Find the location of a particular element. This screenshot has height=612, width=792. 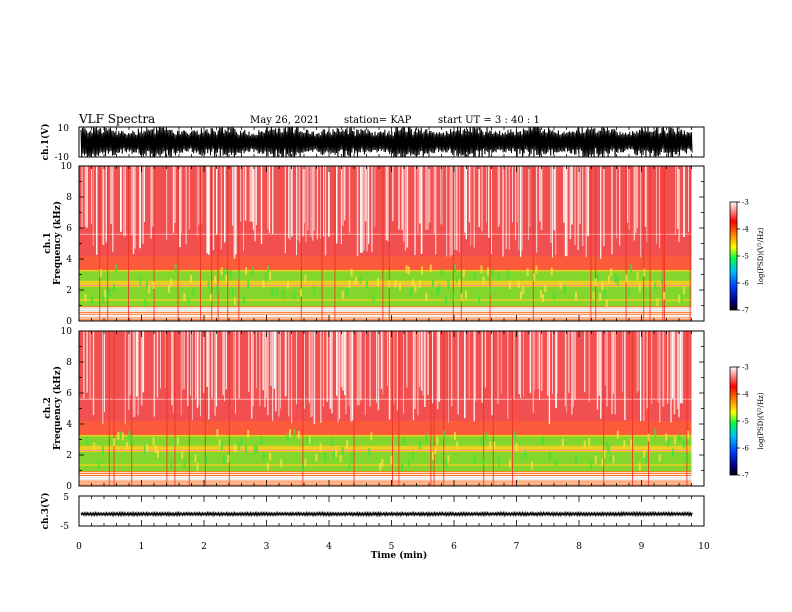

ch2-spectrogram-ylabel-channel: ch.2 is located at coordinates (48, 407).